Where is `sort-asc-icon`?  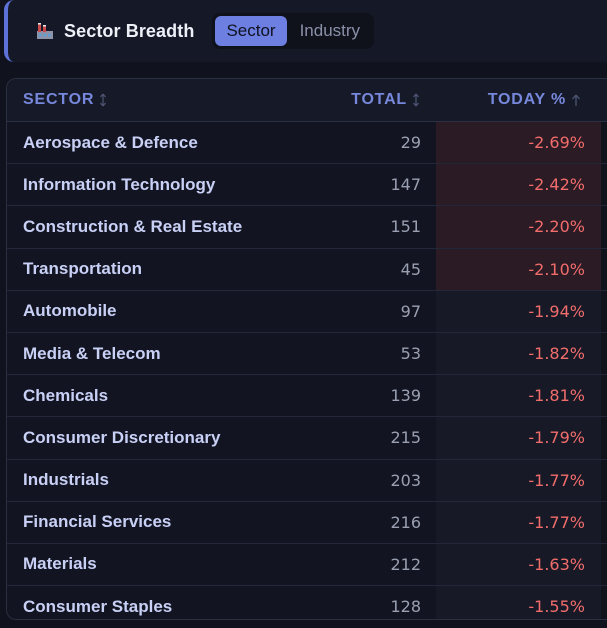
sort-asc-icon is located at coordinates (576, 100).